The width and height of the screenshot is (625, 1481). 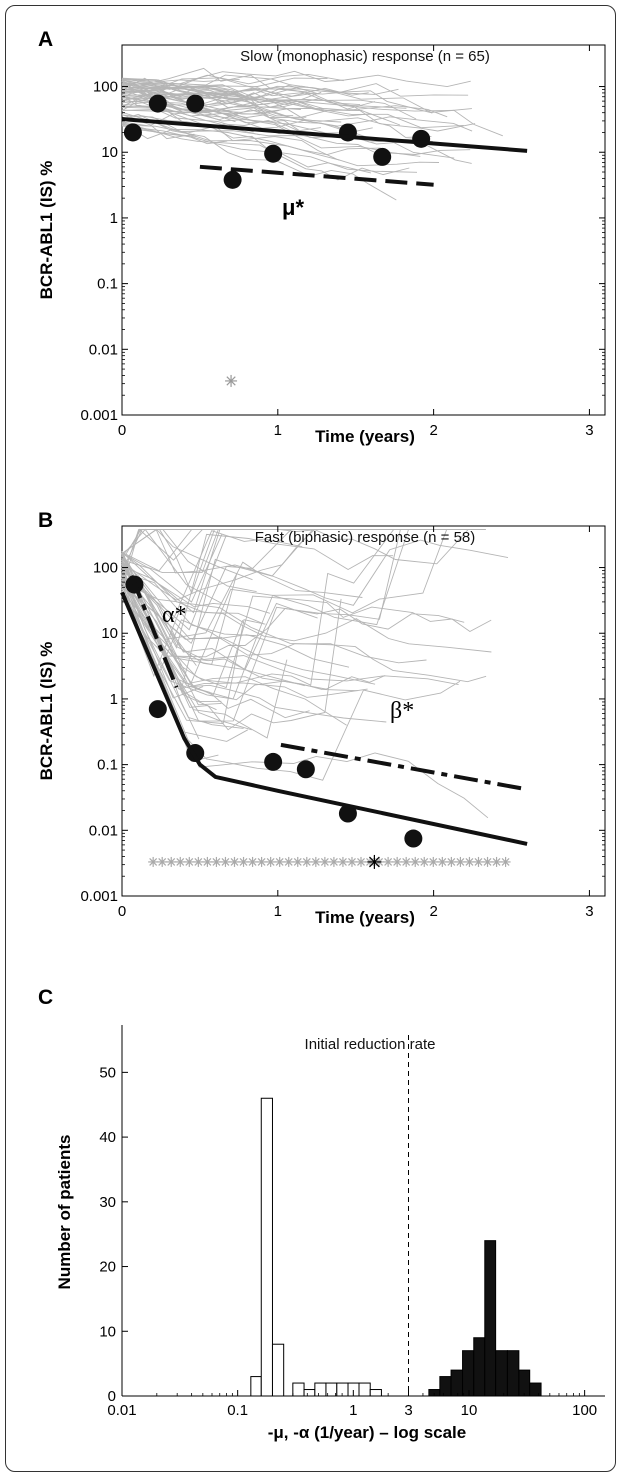 I want to click on highlight-asterisk, so click(x=374, y=861).